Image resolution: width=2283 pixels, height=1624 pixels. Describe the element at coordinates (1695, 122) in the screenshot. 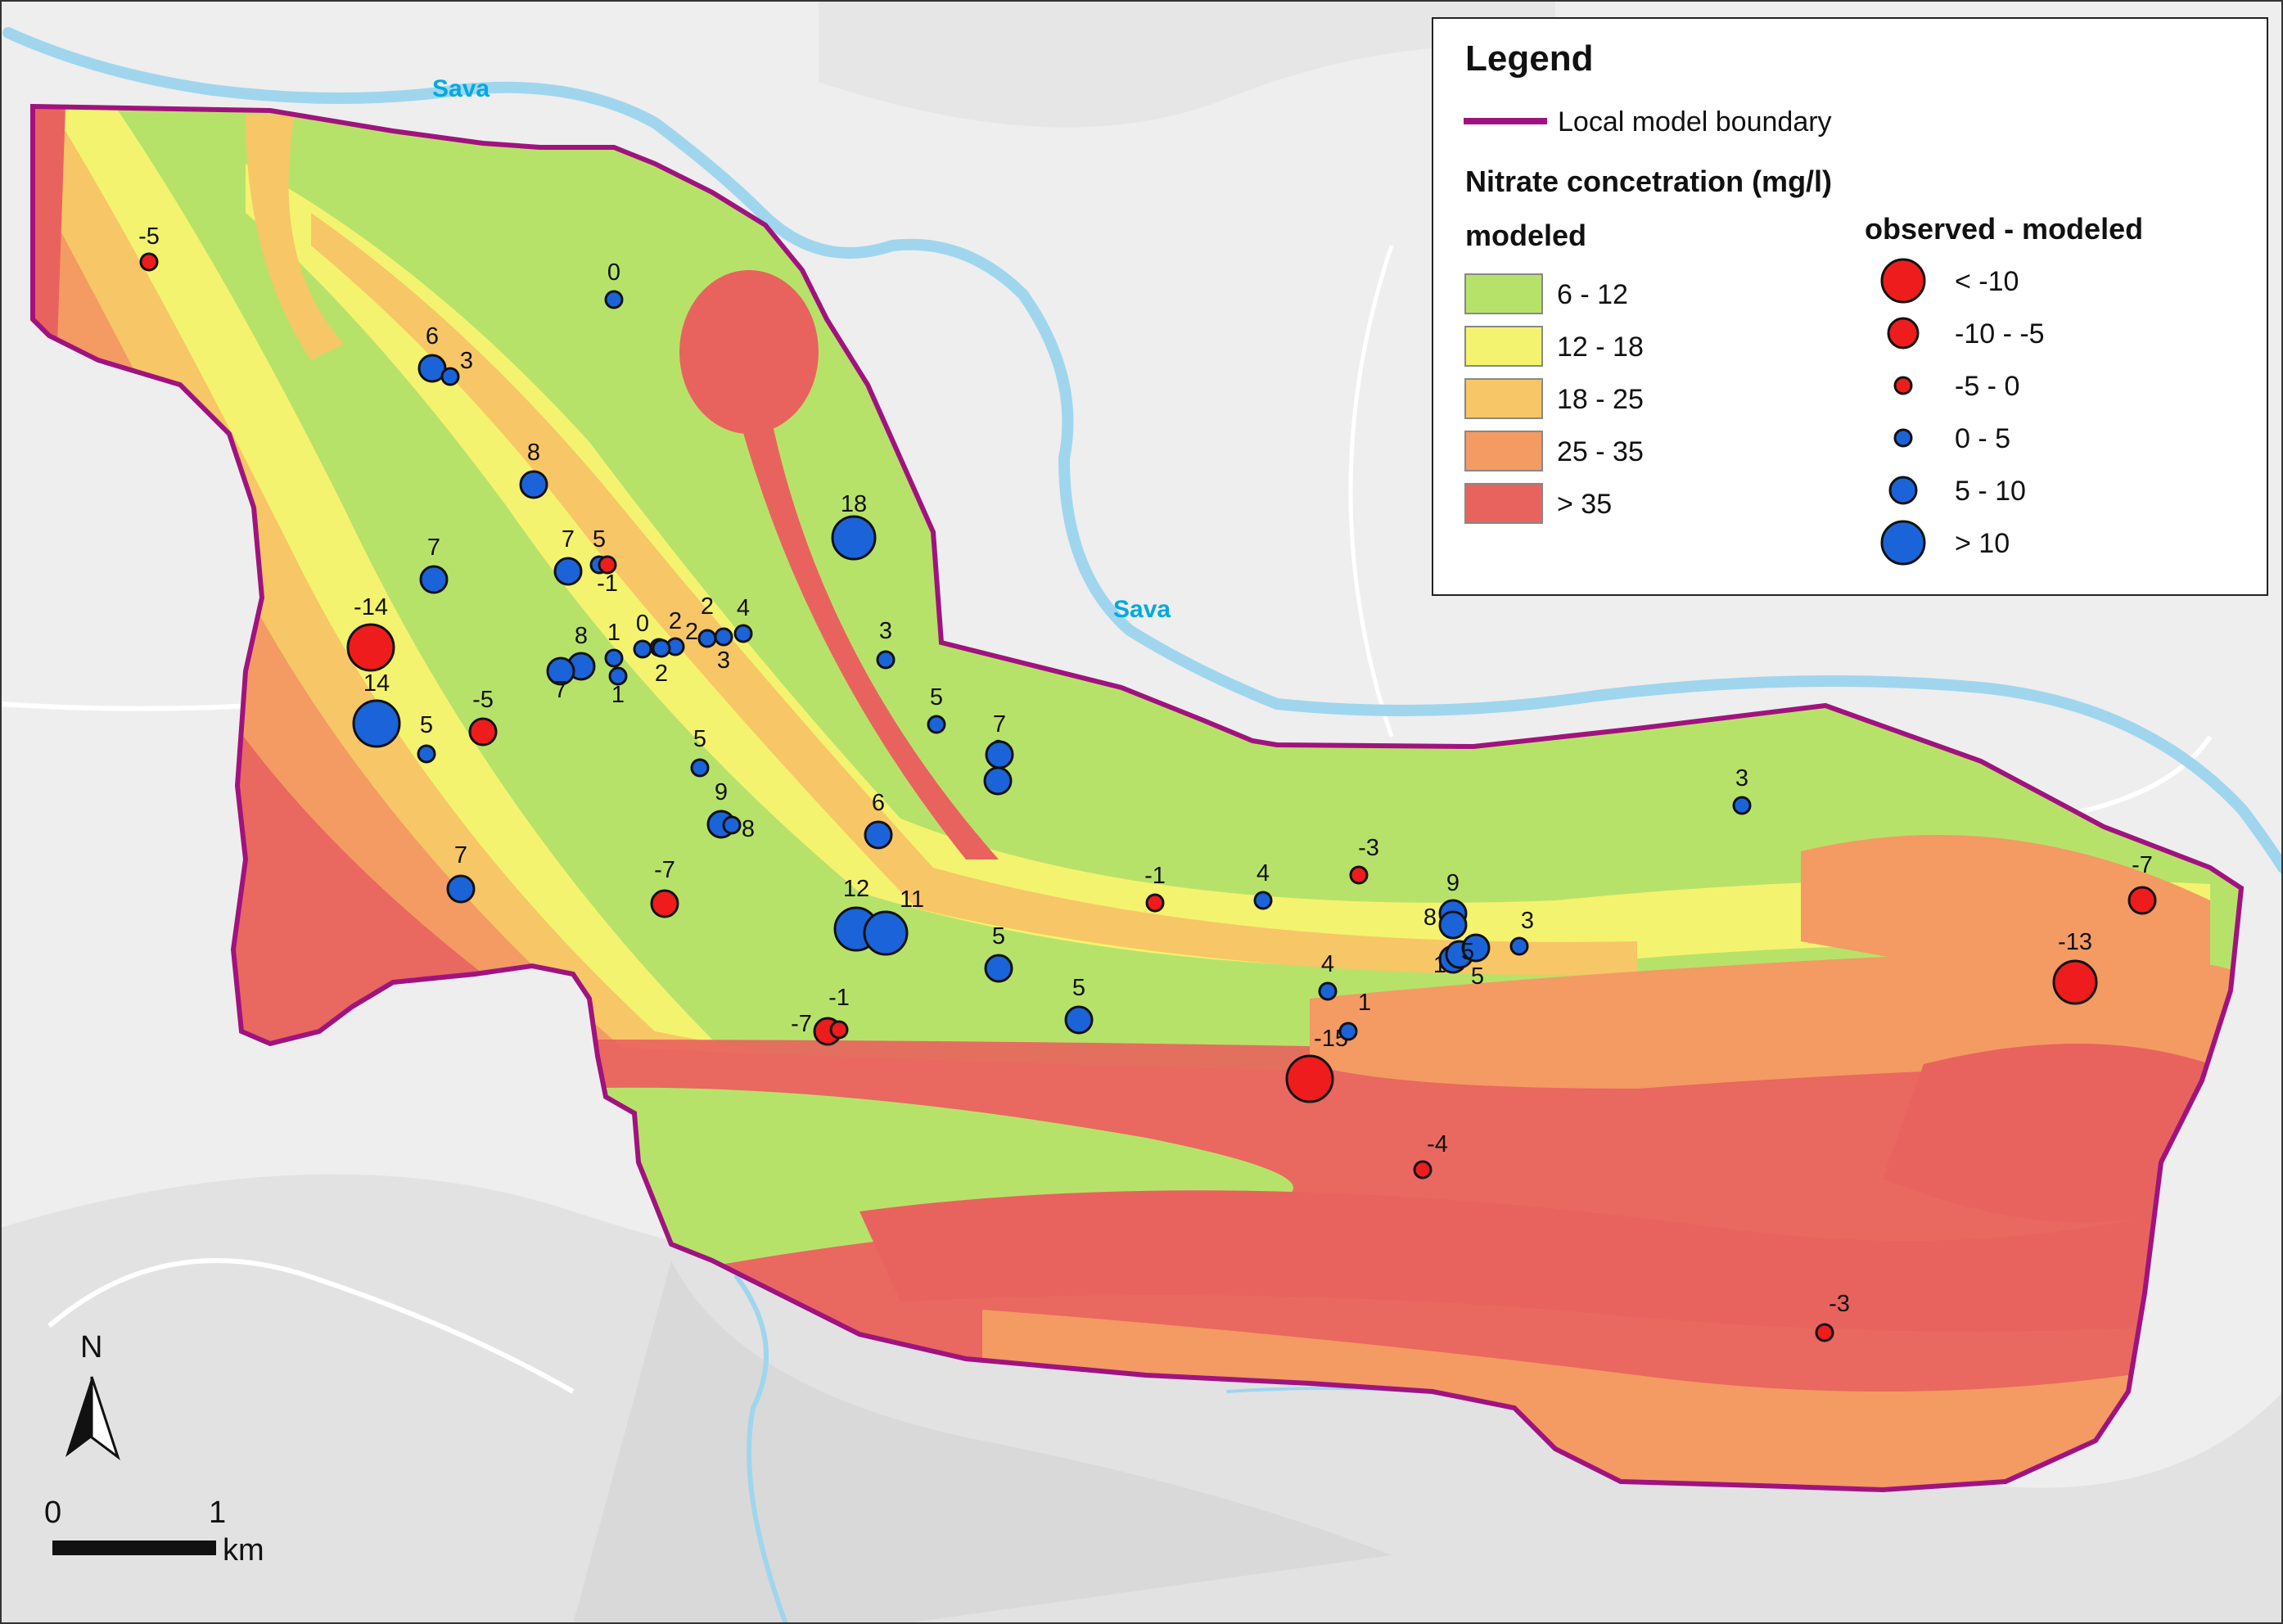

I see `boundary-label: Local model boundary` at that location.